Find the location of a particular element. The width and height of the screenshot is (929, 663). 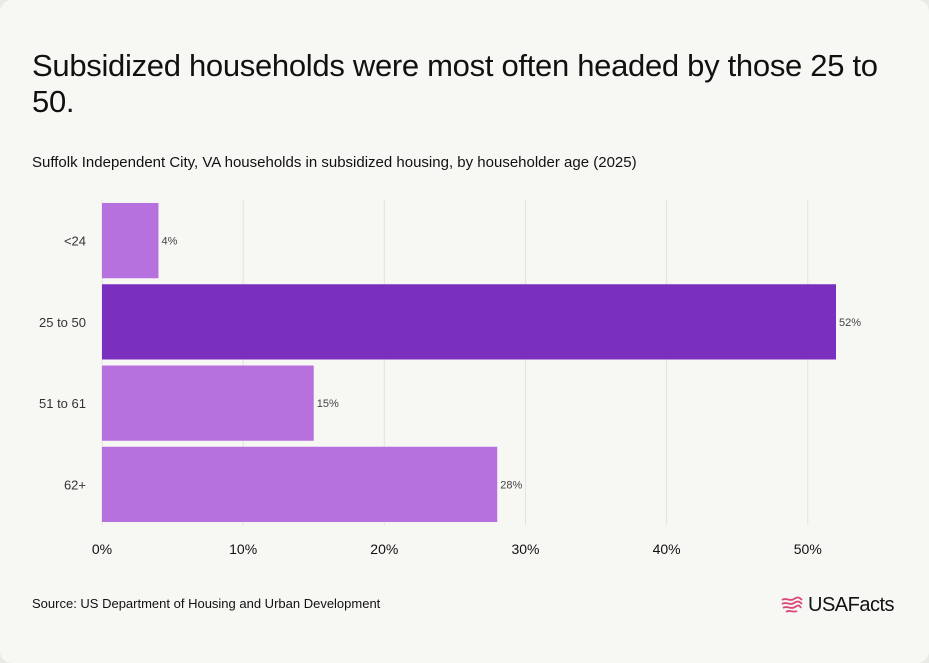

brand-logo: USAFacts is located at coordinates (837, 605).